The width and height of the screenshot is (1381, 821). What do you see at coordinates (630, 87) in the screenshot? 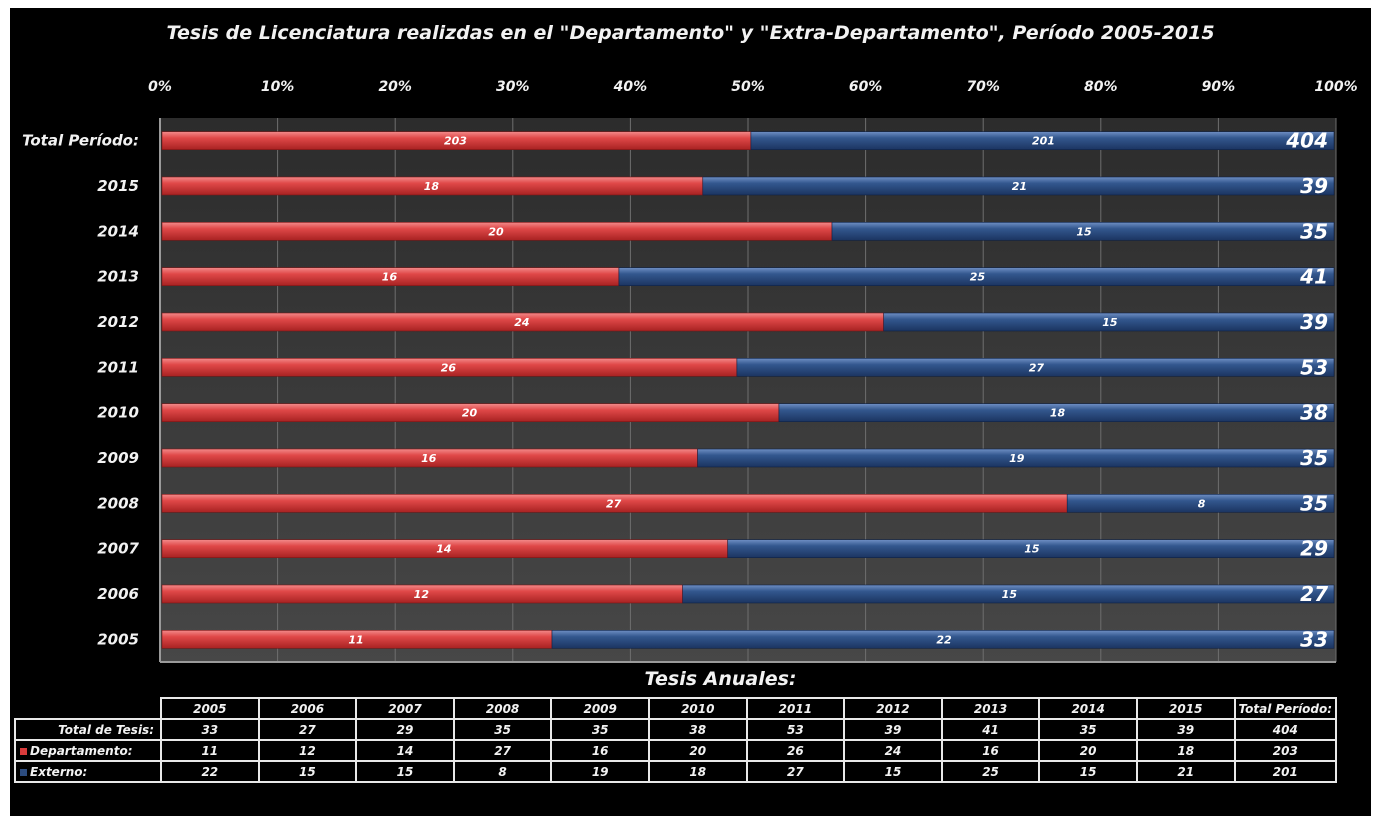
I see `x-tick-label: 40%` at bounding box center [630, 87].